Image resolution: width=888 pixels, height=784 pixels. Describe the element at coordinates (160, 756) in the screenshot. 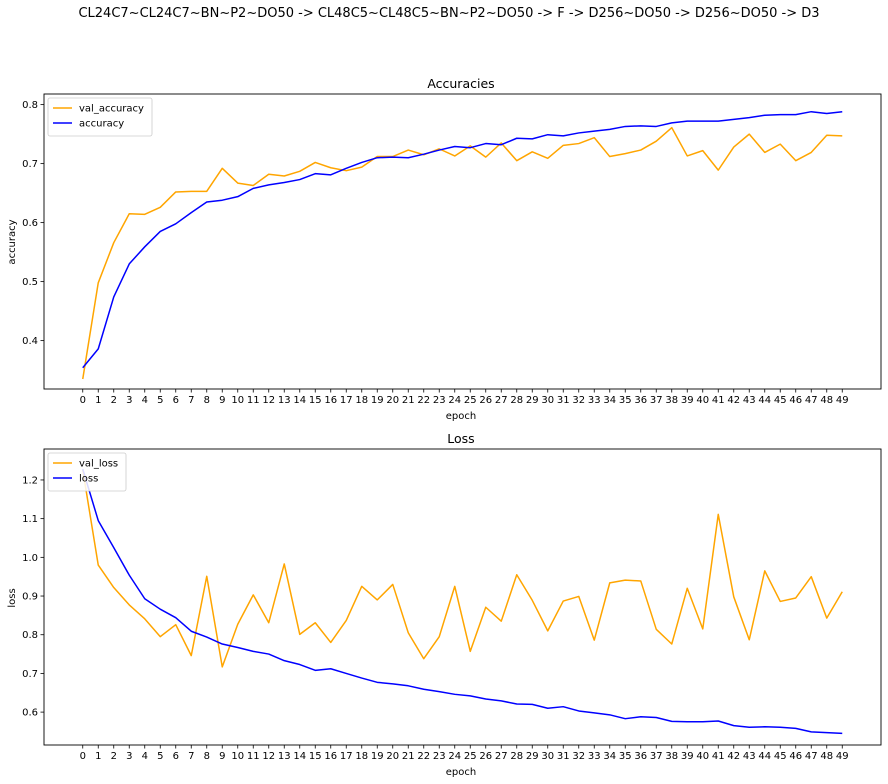

I see `loss-x-tick-label: 5` at that location.